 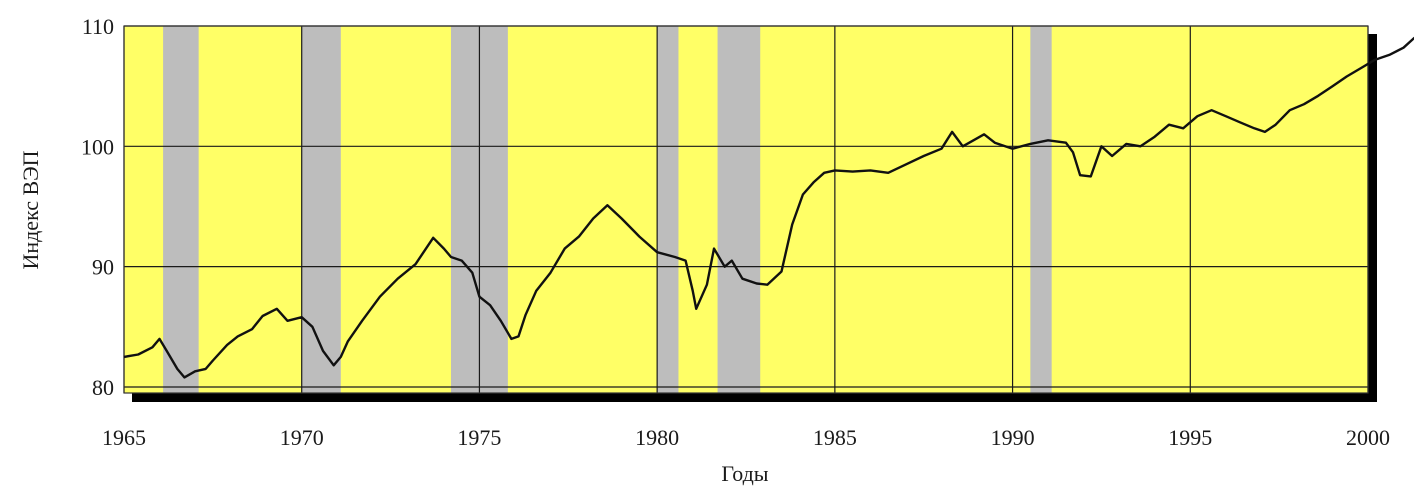 What do you see at coordinates (103, 387) in the screenshot?
I see `y-tick-label: 80` at bounding box center [103, 387].